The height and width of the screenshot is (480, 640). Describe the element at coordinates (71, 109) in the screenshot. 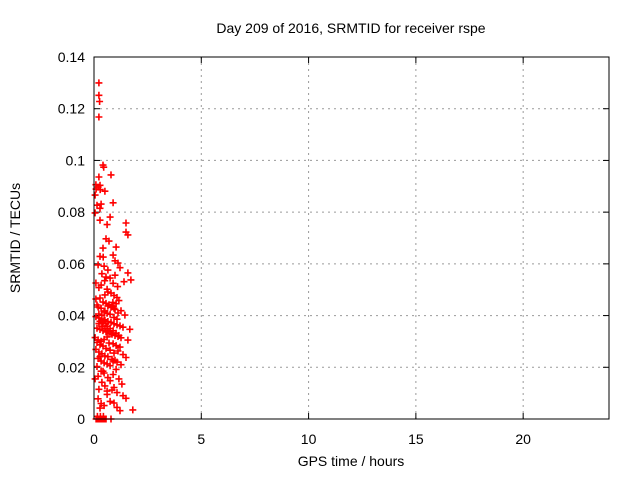

I see `y-tick-label: 0.12` at that location.